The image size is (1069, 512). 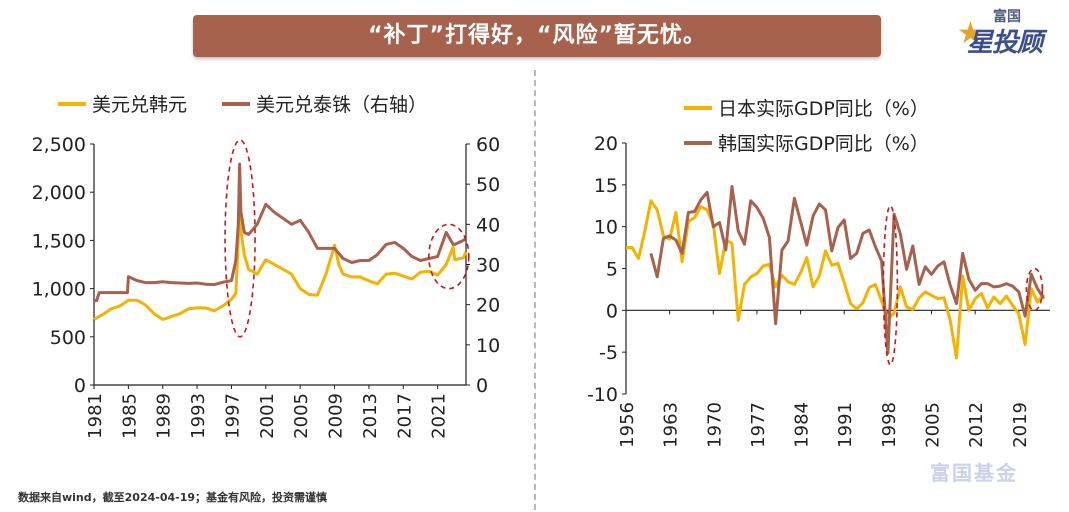 I want to click on y-tick-label: 500, so click(x=68, y=338).